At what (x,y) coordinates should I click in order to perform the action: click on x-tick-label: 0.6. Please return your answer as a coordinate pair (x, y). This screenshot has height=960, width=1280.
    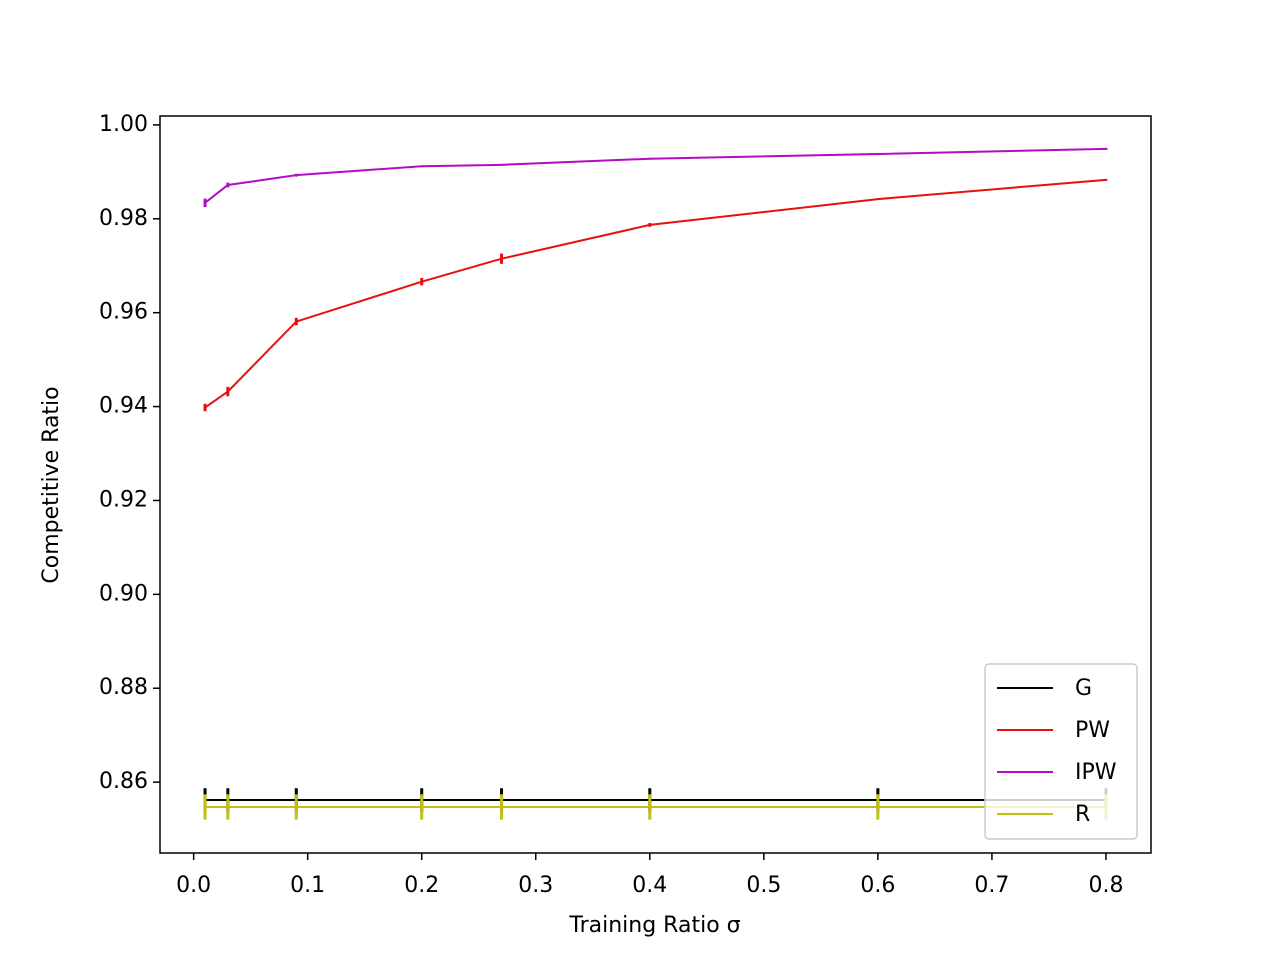
    Looking at the image, I should click on (877, 885).